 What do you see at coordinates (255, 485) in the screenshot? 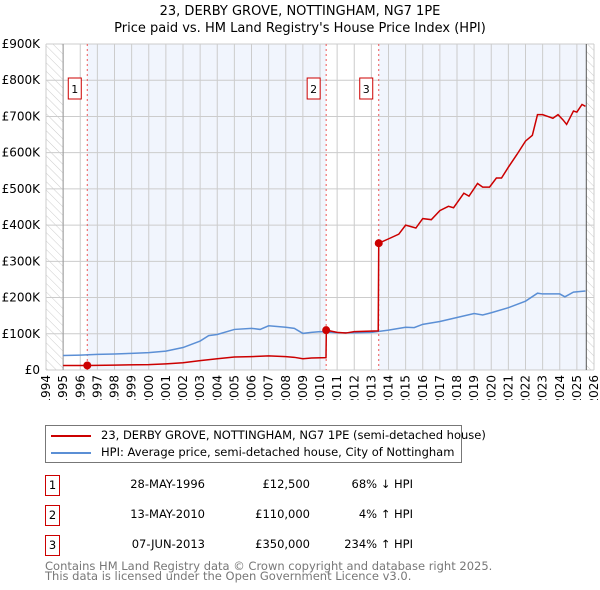
I see `sale-row: 1 28-MAY-1996 £12,500 68% ↓ HPI` at bounding box center [255, 485].